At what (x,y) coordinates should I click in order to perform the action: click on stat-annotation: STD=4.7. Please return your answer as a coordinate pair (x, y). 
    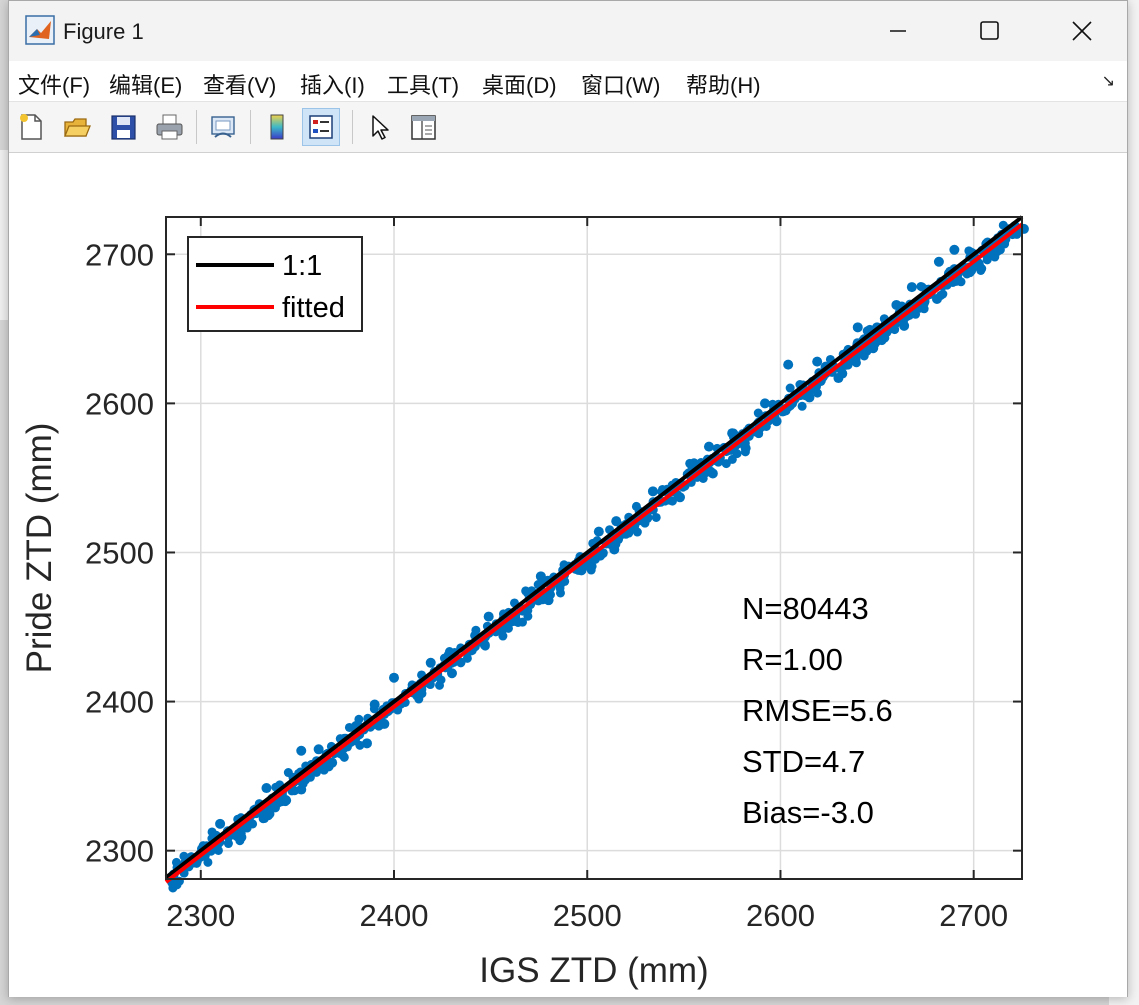
    Looking at the image, I should click on (803, 761).